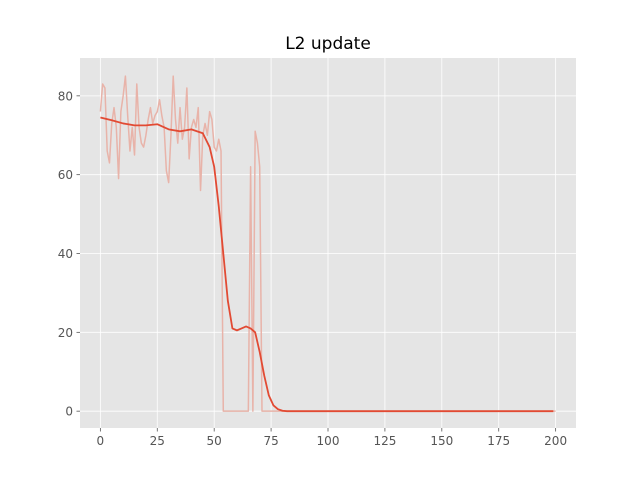 This screenshot has height=480, width=640. What do you see at coordinates (384, 441) in the screenshot?
I see `x-tick-label: 125` at bounding box center [384, 441].